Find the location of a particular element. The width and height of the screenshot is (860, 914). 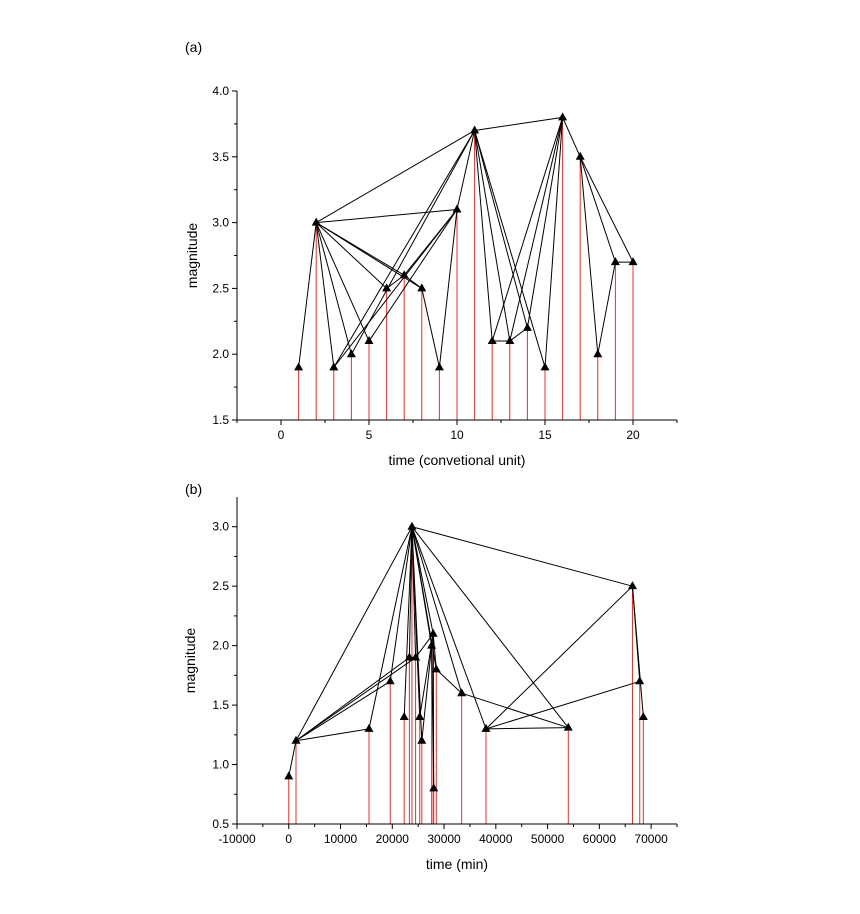

panel-label: (b) is located at coordinates (193, 489).